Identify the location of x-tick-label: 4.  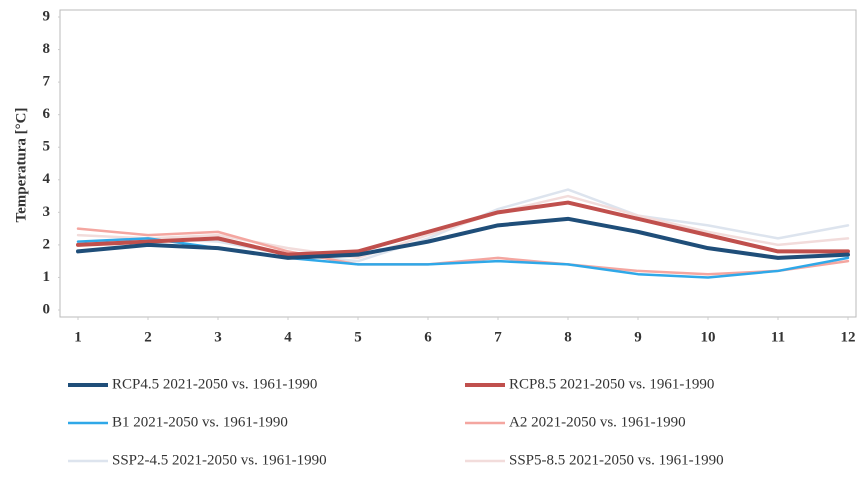
(288, 337).